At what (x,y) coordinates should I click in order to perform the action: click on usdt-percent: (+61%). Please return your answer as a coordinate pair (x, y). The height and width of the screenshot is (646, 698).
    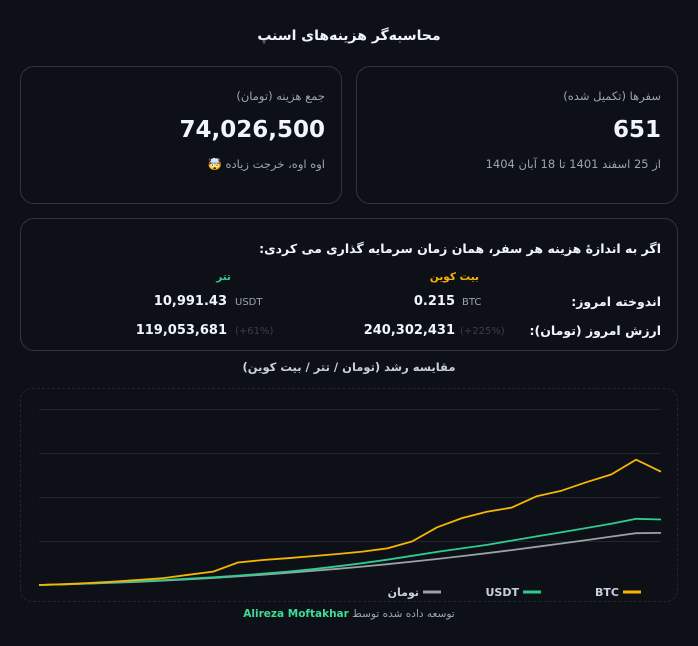
    Looking at the image, I should click on (254, 331).